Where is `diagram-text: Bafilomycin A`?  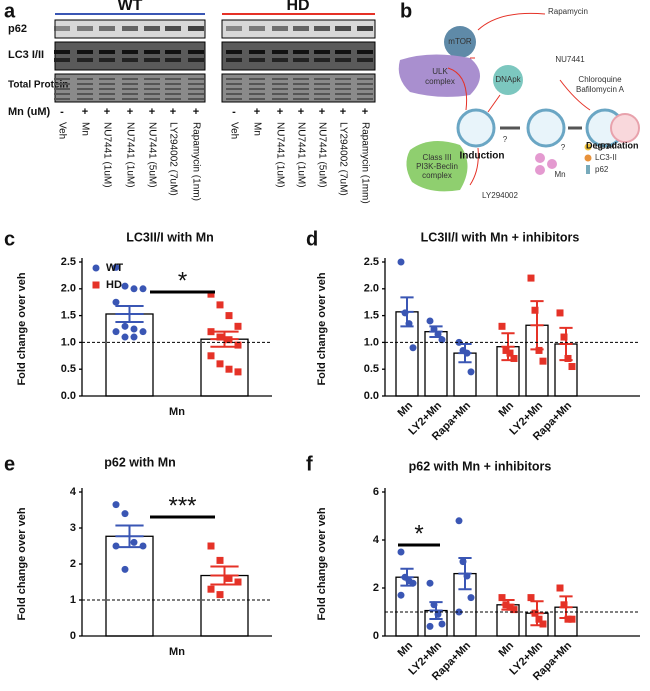 diagram-text: Bafilomycin A is located at coordinates (600, 89).